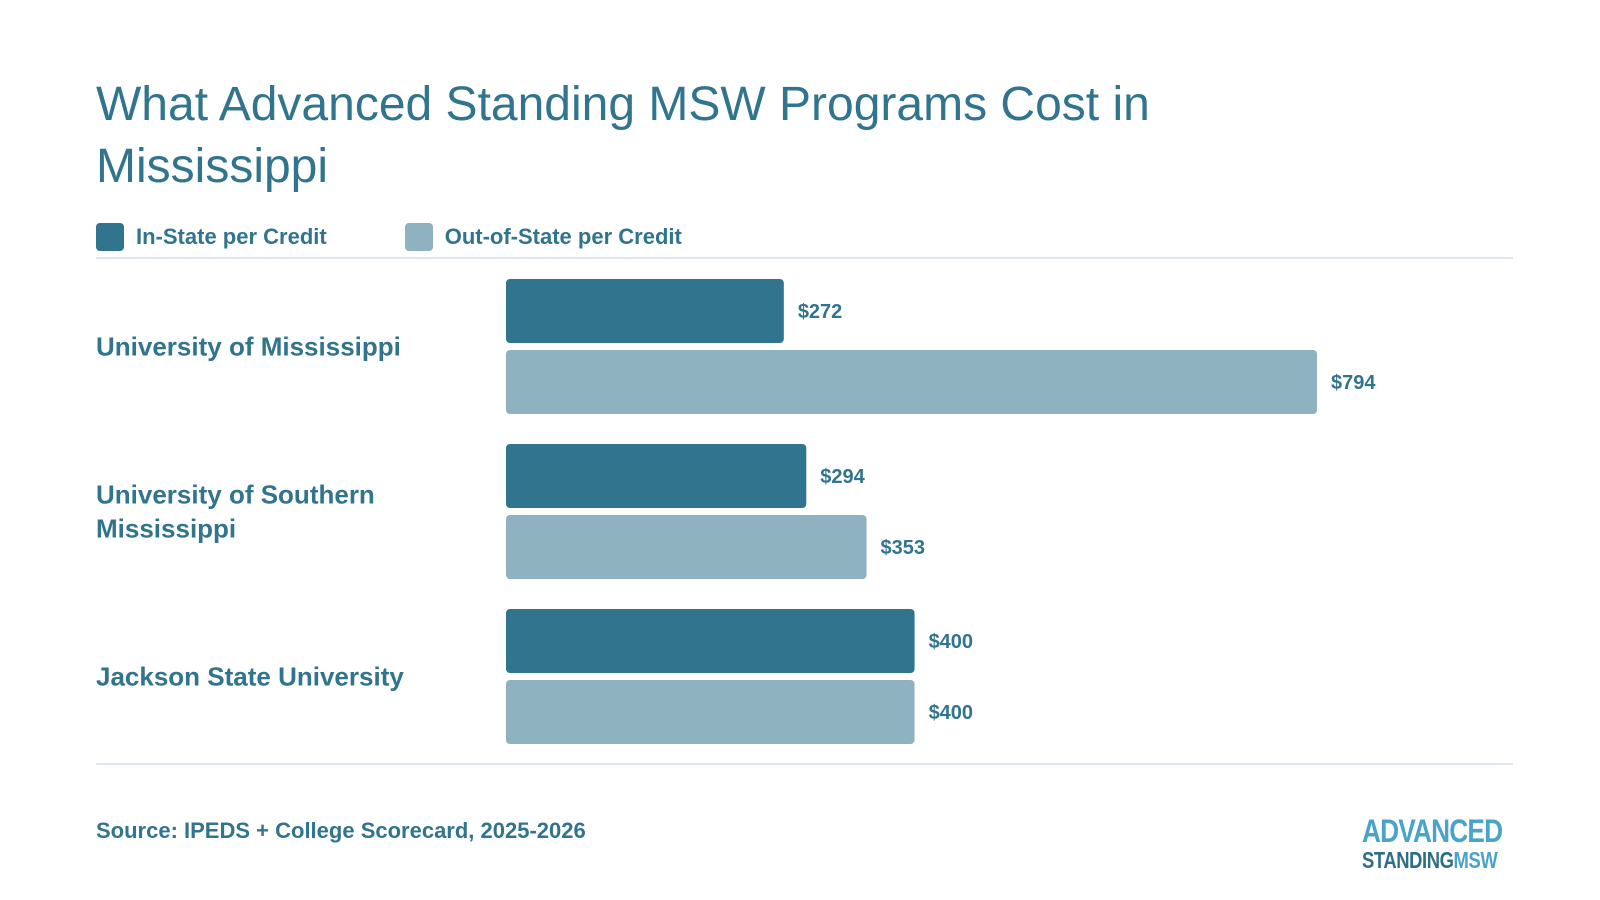 The image size is (1600, 900). I want to click on top-divider, so click(804, 258).